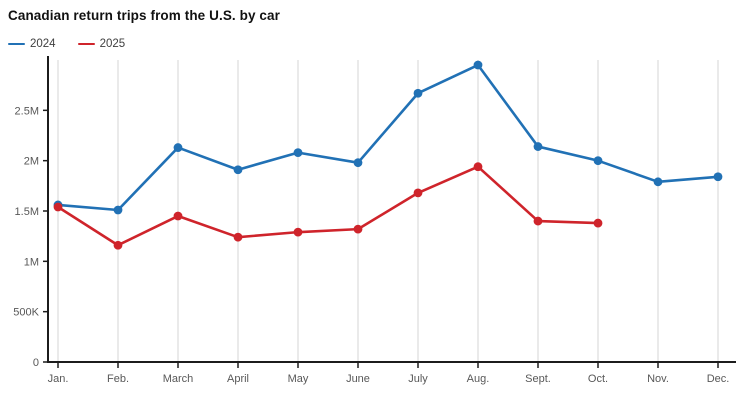 The height and width of the screenshot is (400, 740). What do you see at coordinates (298, 232) in the screenshot?
I see `data-point-2025-May` at bounding box center [298, 232].